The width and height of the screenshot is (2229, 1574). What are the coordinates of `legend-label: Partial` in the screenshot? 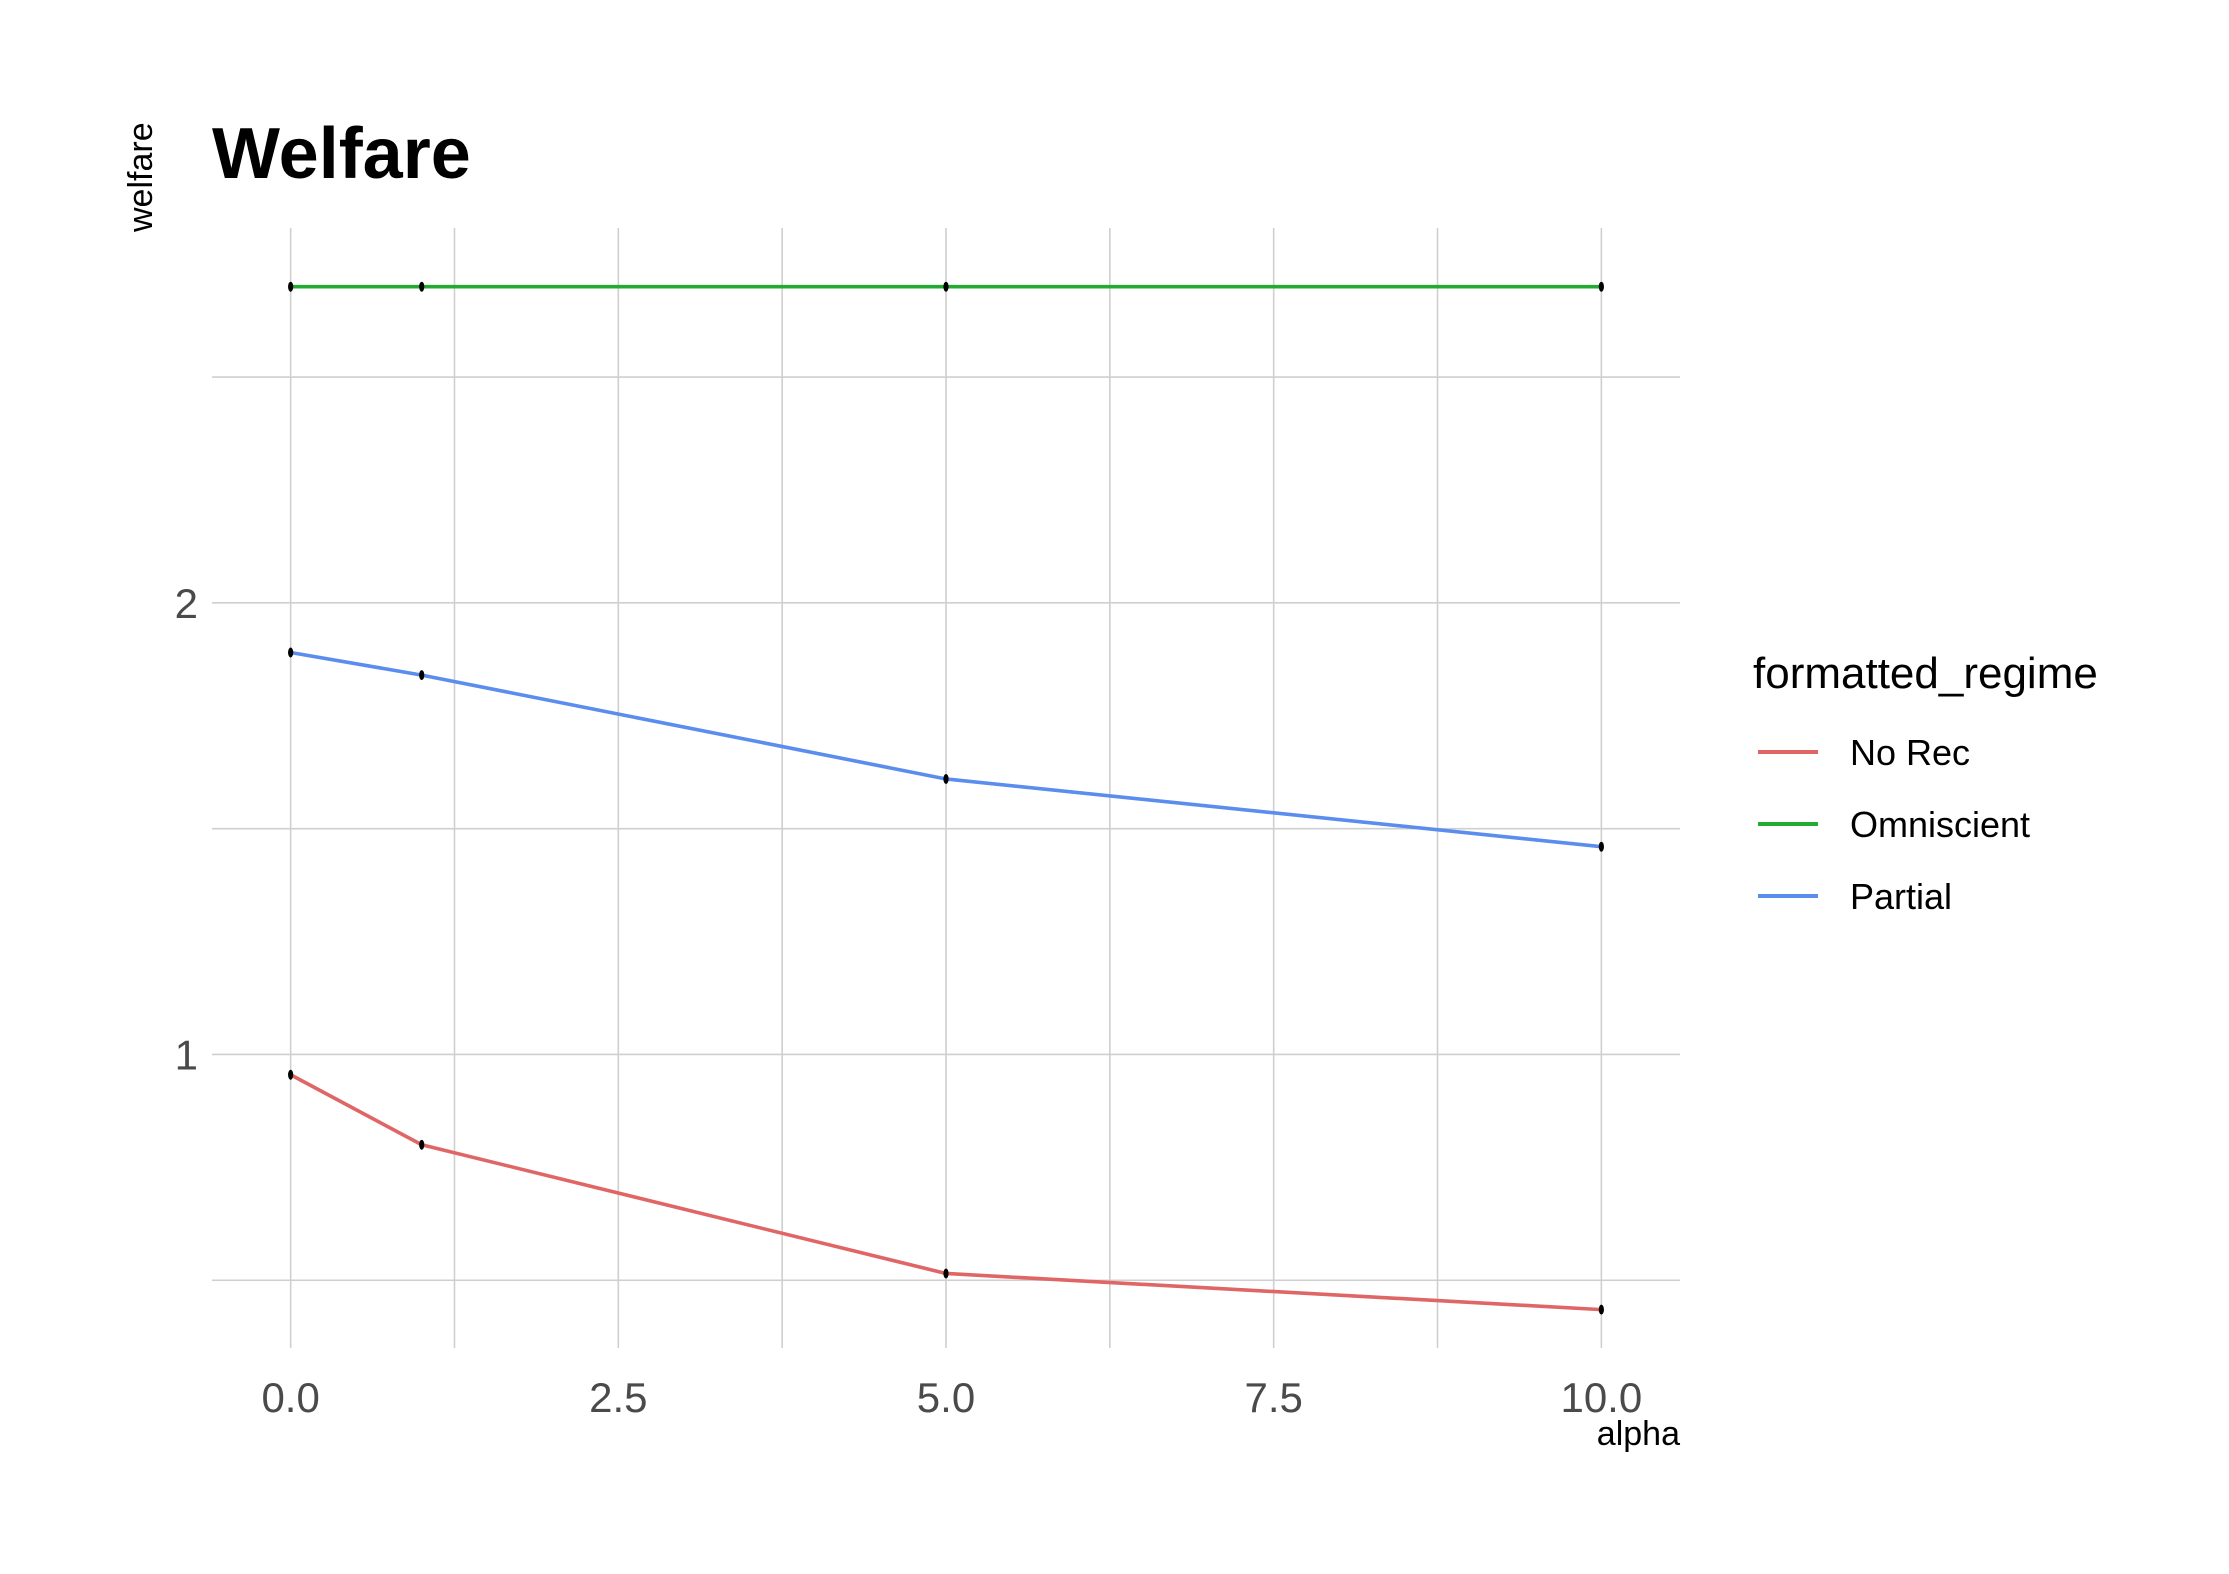 It's located at (1901, 896).